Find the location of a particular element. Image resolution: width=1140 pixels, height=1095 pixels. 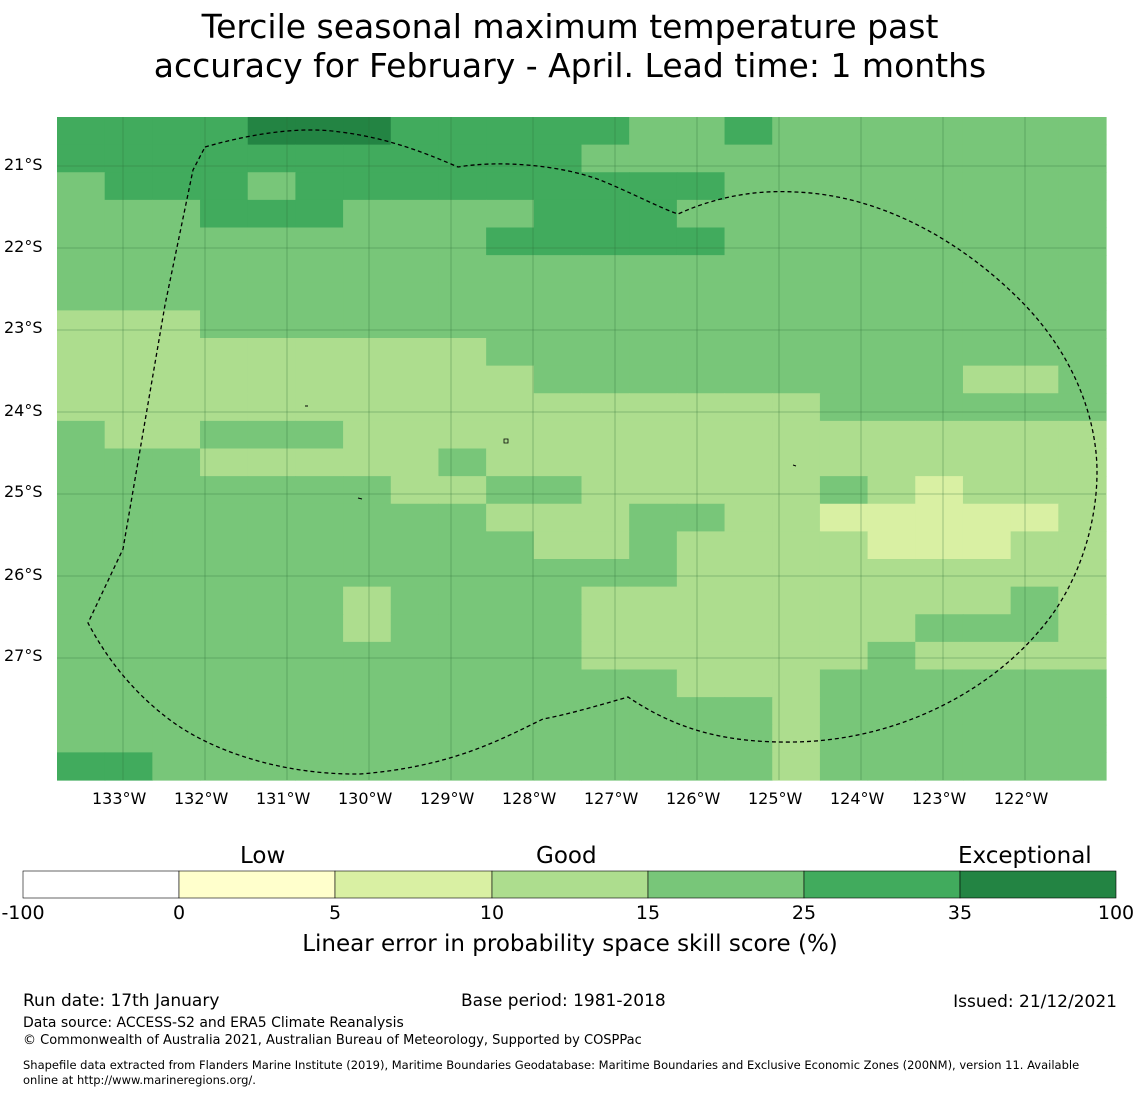

lon-label: 123°W is located at coordinates (939, 798).